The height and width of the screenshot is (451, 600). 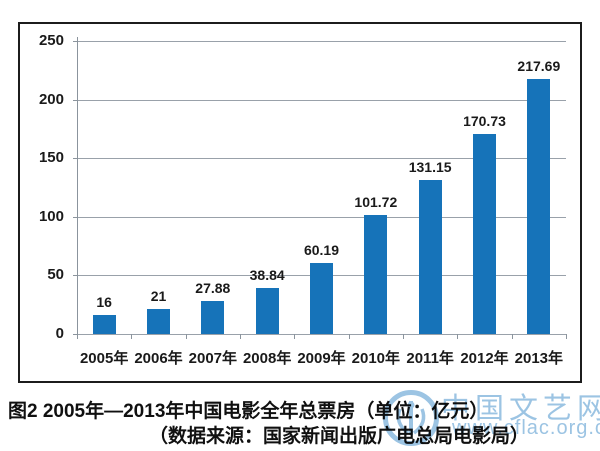 I want to click on figure-caption-line1: 图2 2005年—2013年中国电影全年总票房（单位：亿元）, so click(x=248, y=411).